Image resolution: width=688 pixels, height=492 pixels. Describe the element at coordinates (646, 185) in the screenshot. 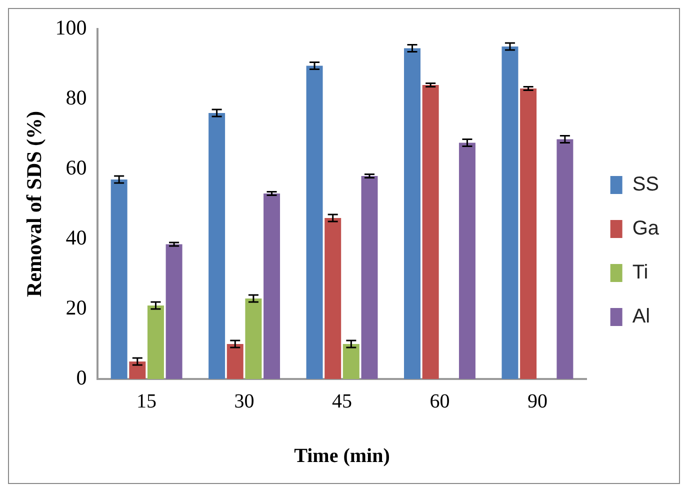

I see `legend-label: SS` at that location.